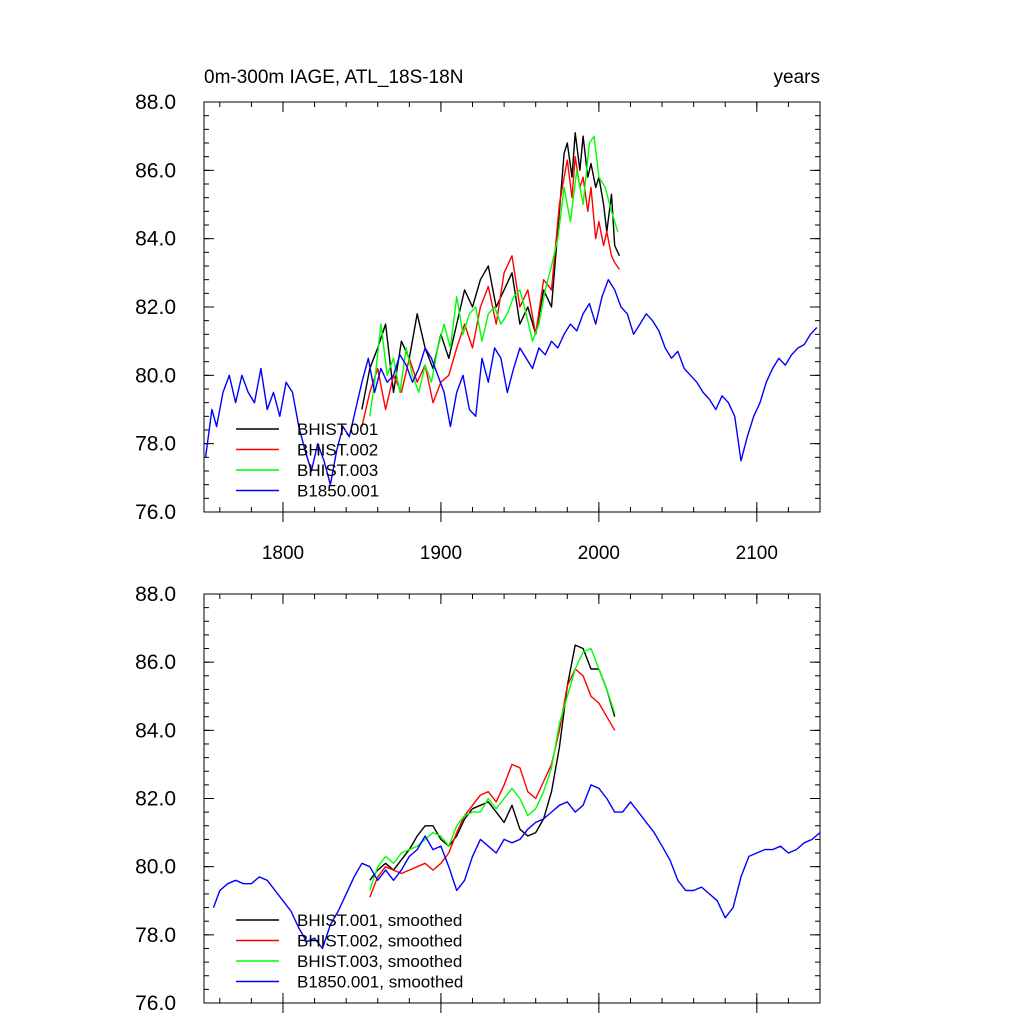 This screenshot has width=1024, height=1029. What do you see at coordinates (283, 553) in the screenshot?
I see `x-tick-label: 1800` at bounding box center [283, 553].